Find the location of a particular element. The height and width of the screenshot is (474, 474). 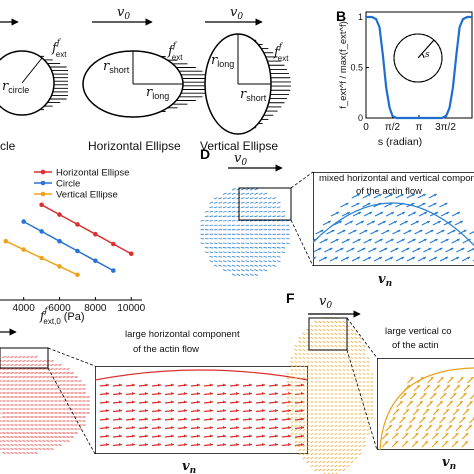

d-zoom-vector is located at coordinates (470, 250).